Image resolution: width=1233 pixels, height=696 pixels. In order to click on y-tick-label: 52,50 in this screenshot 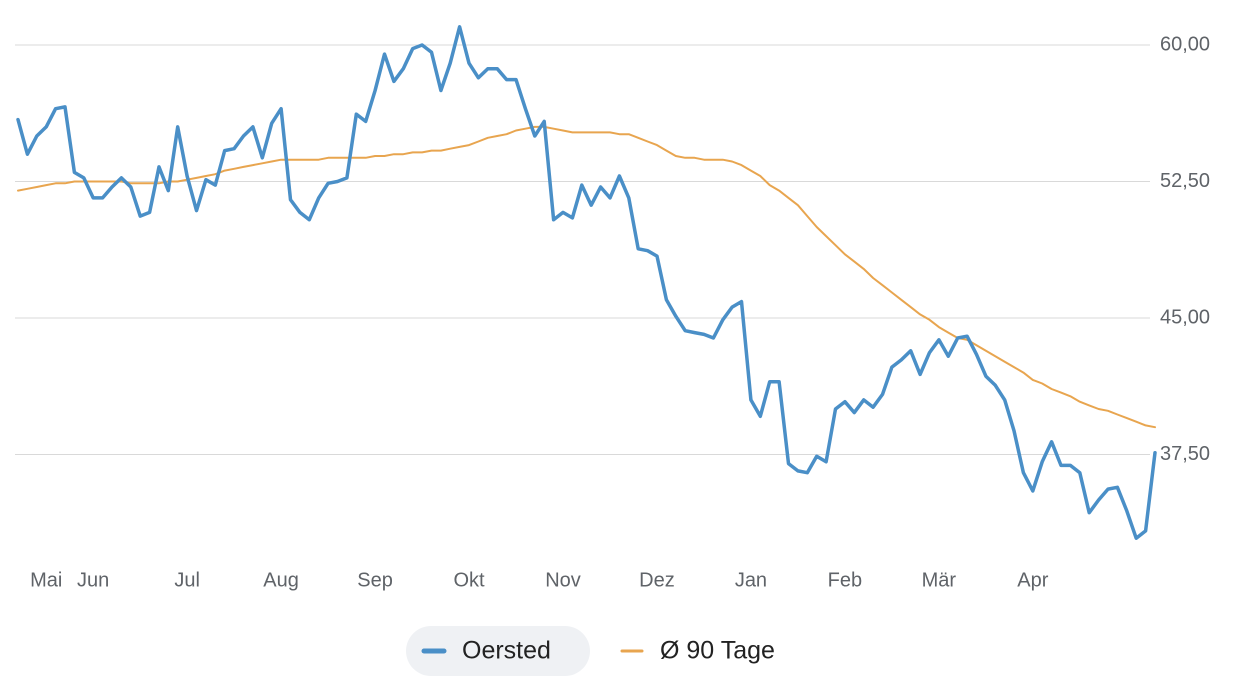, I will do `click(1185, 181)`.